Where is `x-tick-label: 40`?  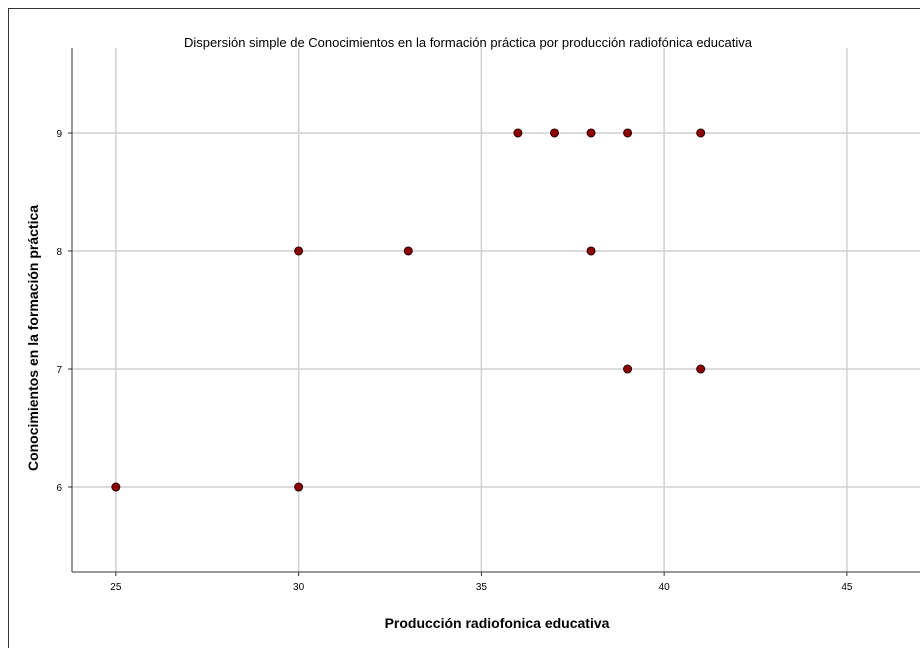 x-tick-label: 40 is located at coordinates (665, 587).